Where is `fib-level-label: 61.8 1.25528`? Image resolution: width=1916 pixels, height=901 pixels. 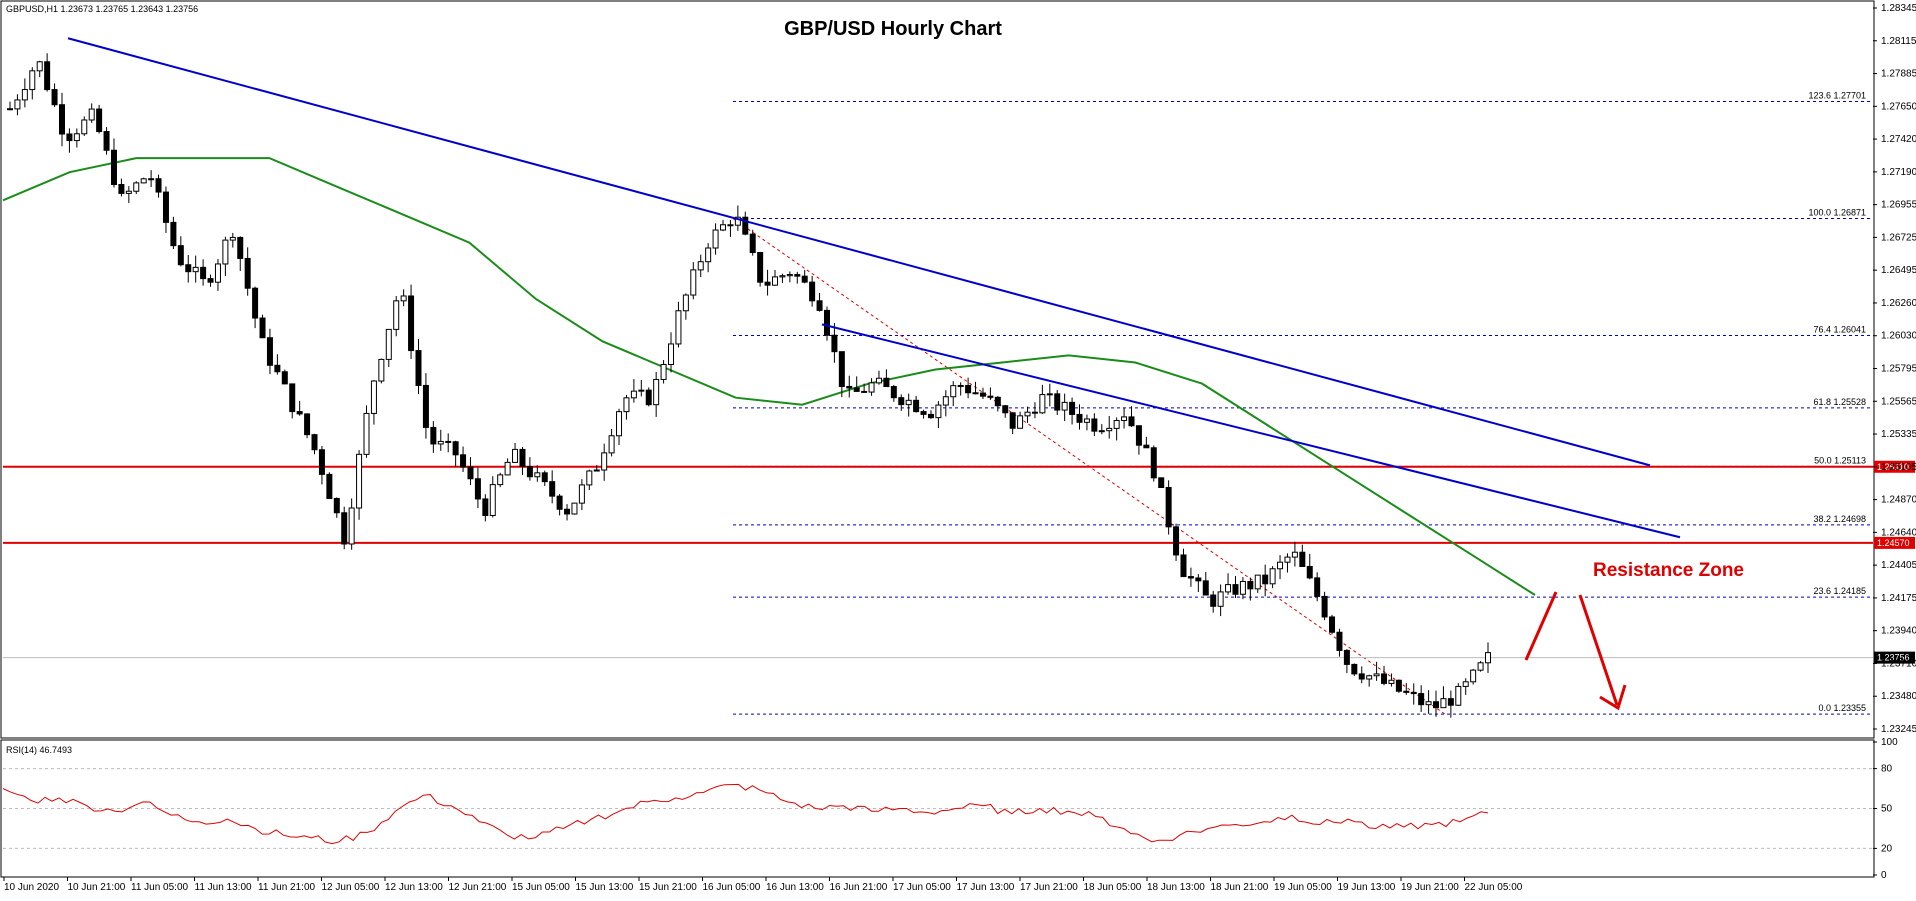
fib-level-label: 61.8 1.25528 is located at coordinates (1839, 402).